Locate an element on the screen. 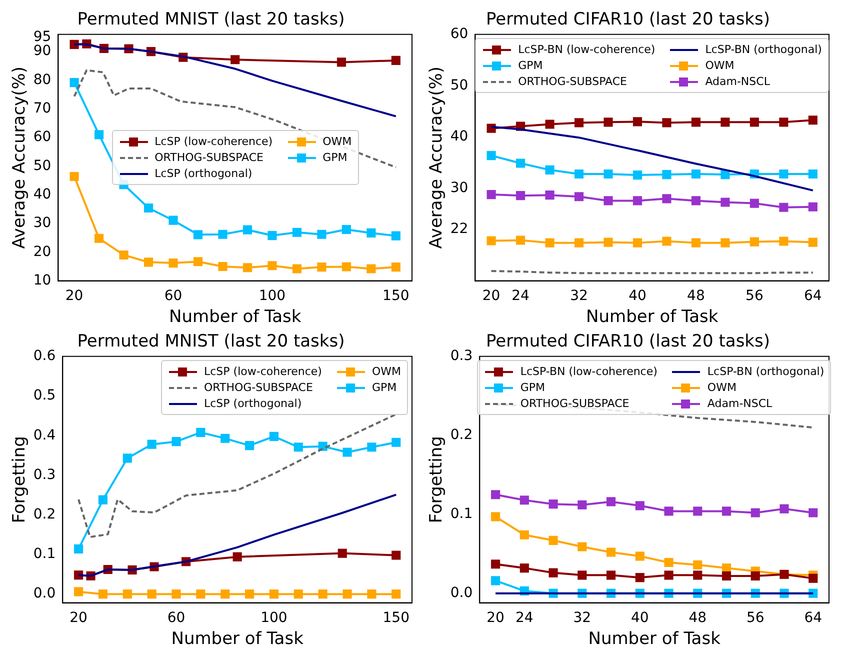 The height and width of the screenshot is (658, 849). y-tick-label: 0.5 is located at coordinates (44, 396).